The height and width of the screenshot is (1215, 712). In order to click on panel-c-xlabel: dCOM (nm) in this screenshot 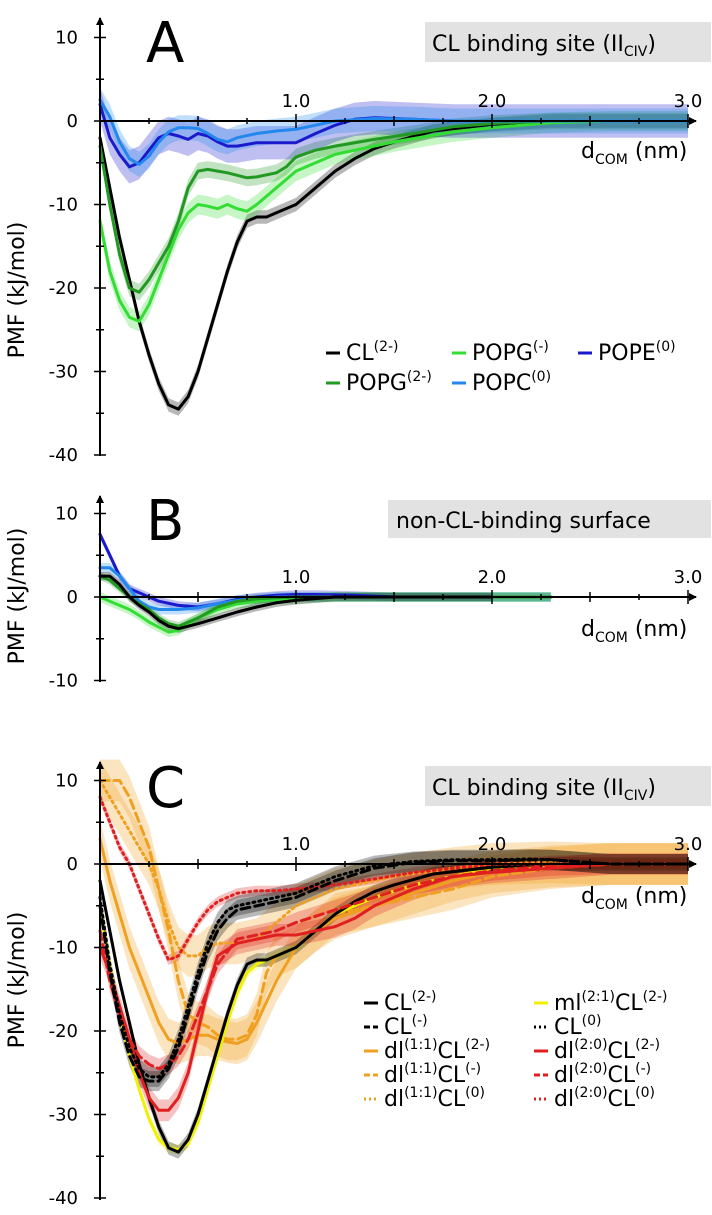, I will do `click(634, 898)`.